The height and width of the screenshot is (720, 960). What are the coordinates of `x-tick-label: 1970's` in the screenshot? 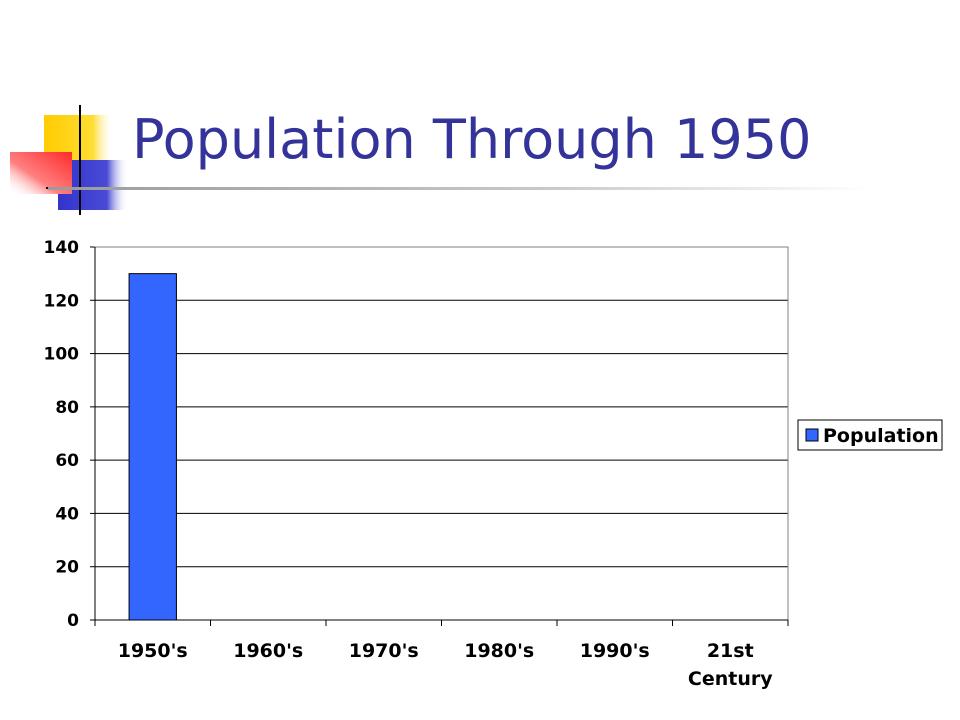 It's located at (384, 651).